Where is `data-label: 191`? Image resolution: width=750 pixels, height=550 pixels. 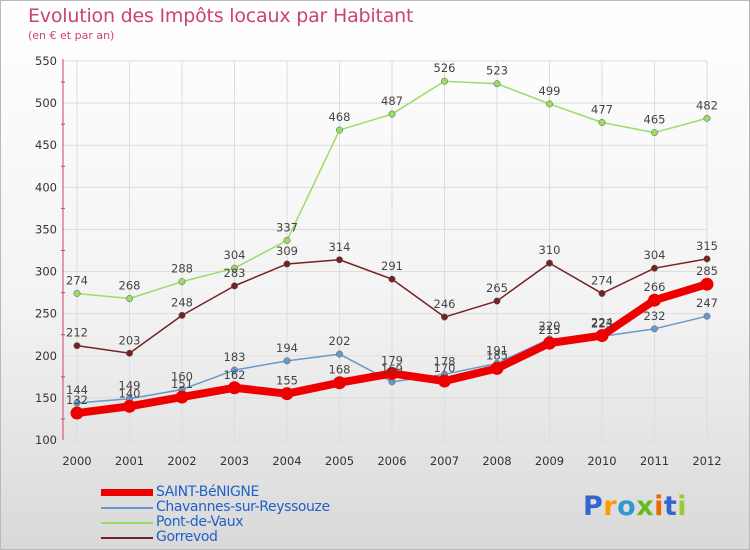
data-label: 191 is located at coordinates (497, 350).